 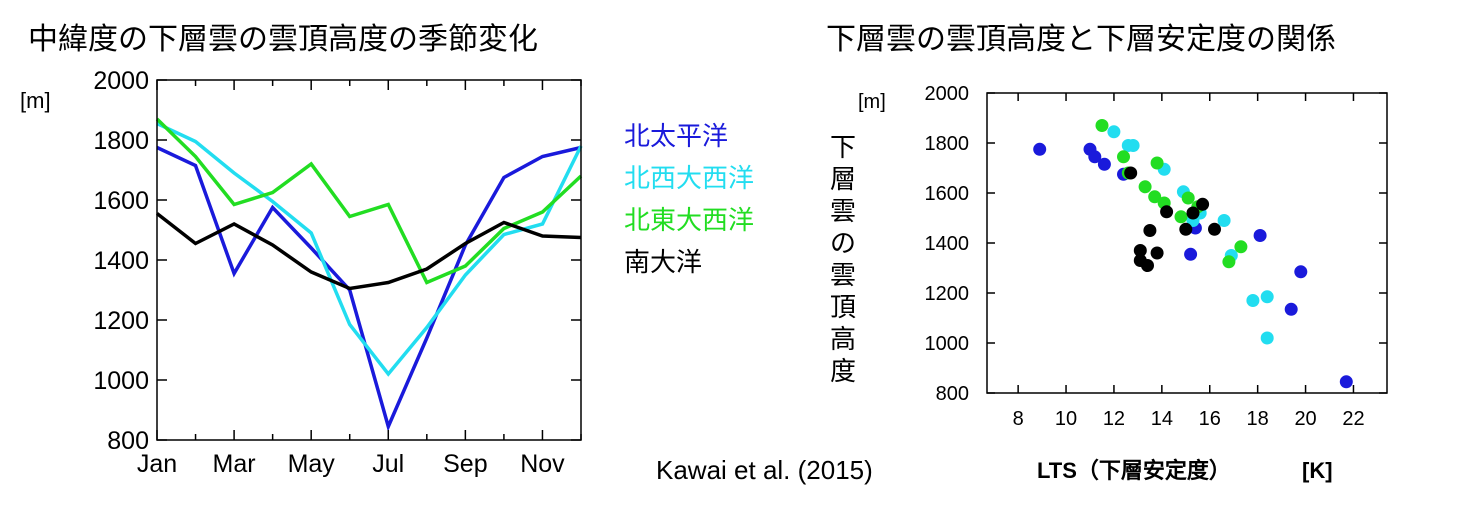 I want to click on legend-item-northwest-atlantic: 北西大西洋, so click(x=689, y=179).